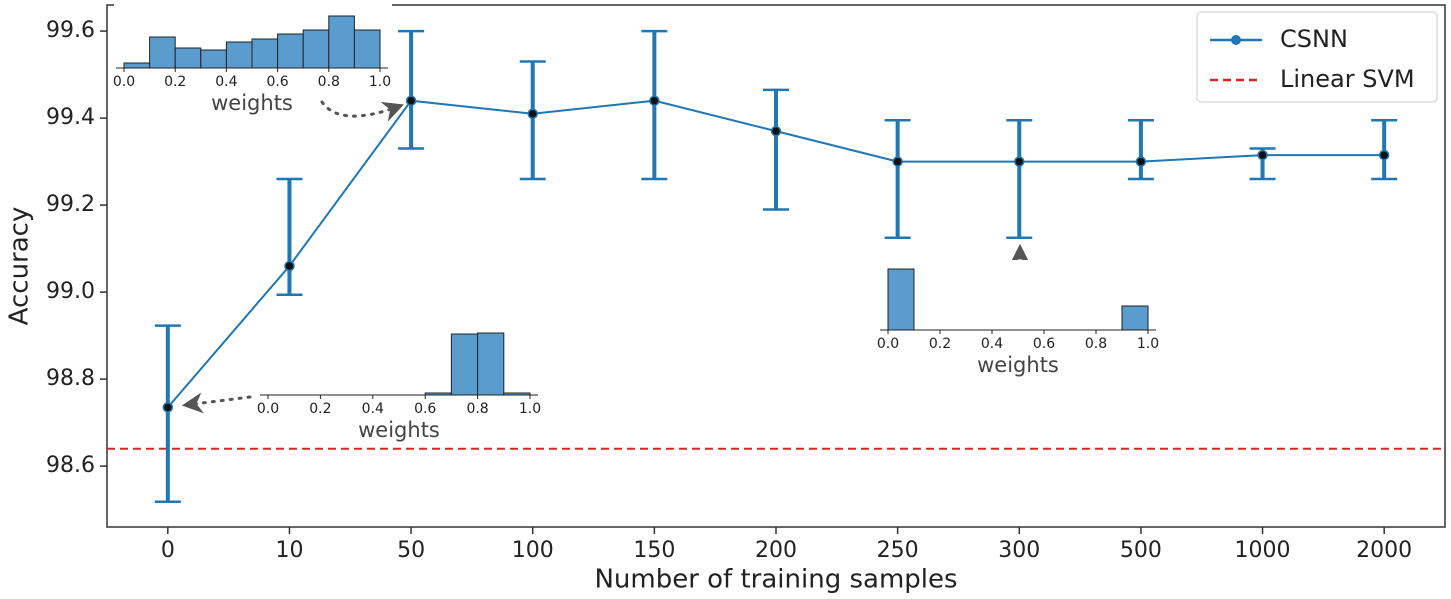  I want to click on x-tick-label: 1000, so click(1263, 550).